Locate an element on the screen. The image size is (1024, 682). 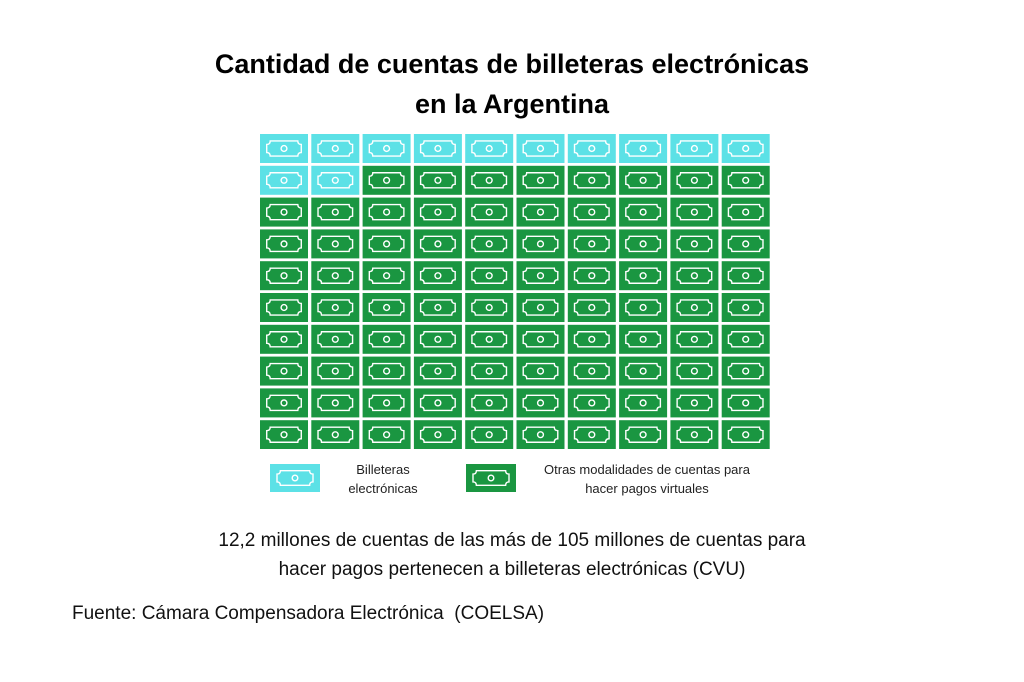
legend-banknote-icon-billeteras is located at coordinates (295, 478).